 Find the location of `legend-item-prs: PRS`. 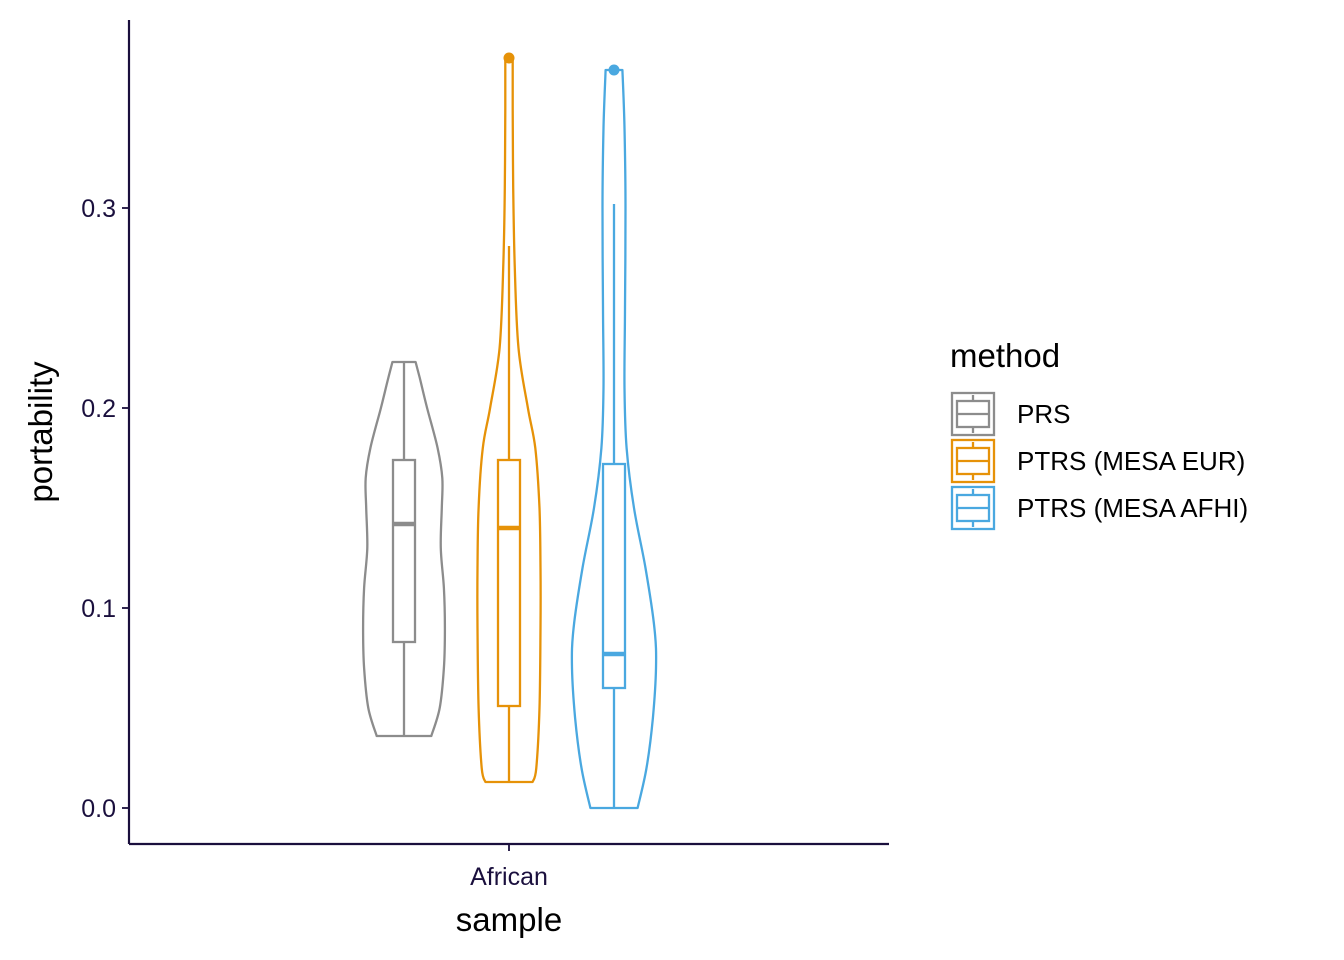

legend-item-prs: PRS is located at coordinates (1010, 414).